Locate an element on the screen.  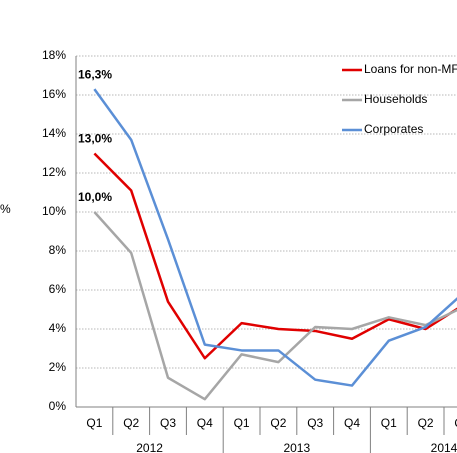
y-tick-label: 2% is located at coordinates (58, 367).